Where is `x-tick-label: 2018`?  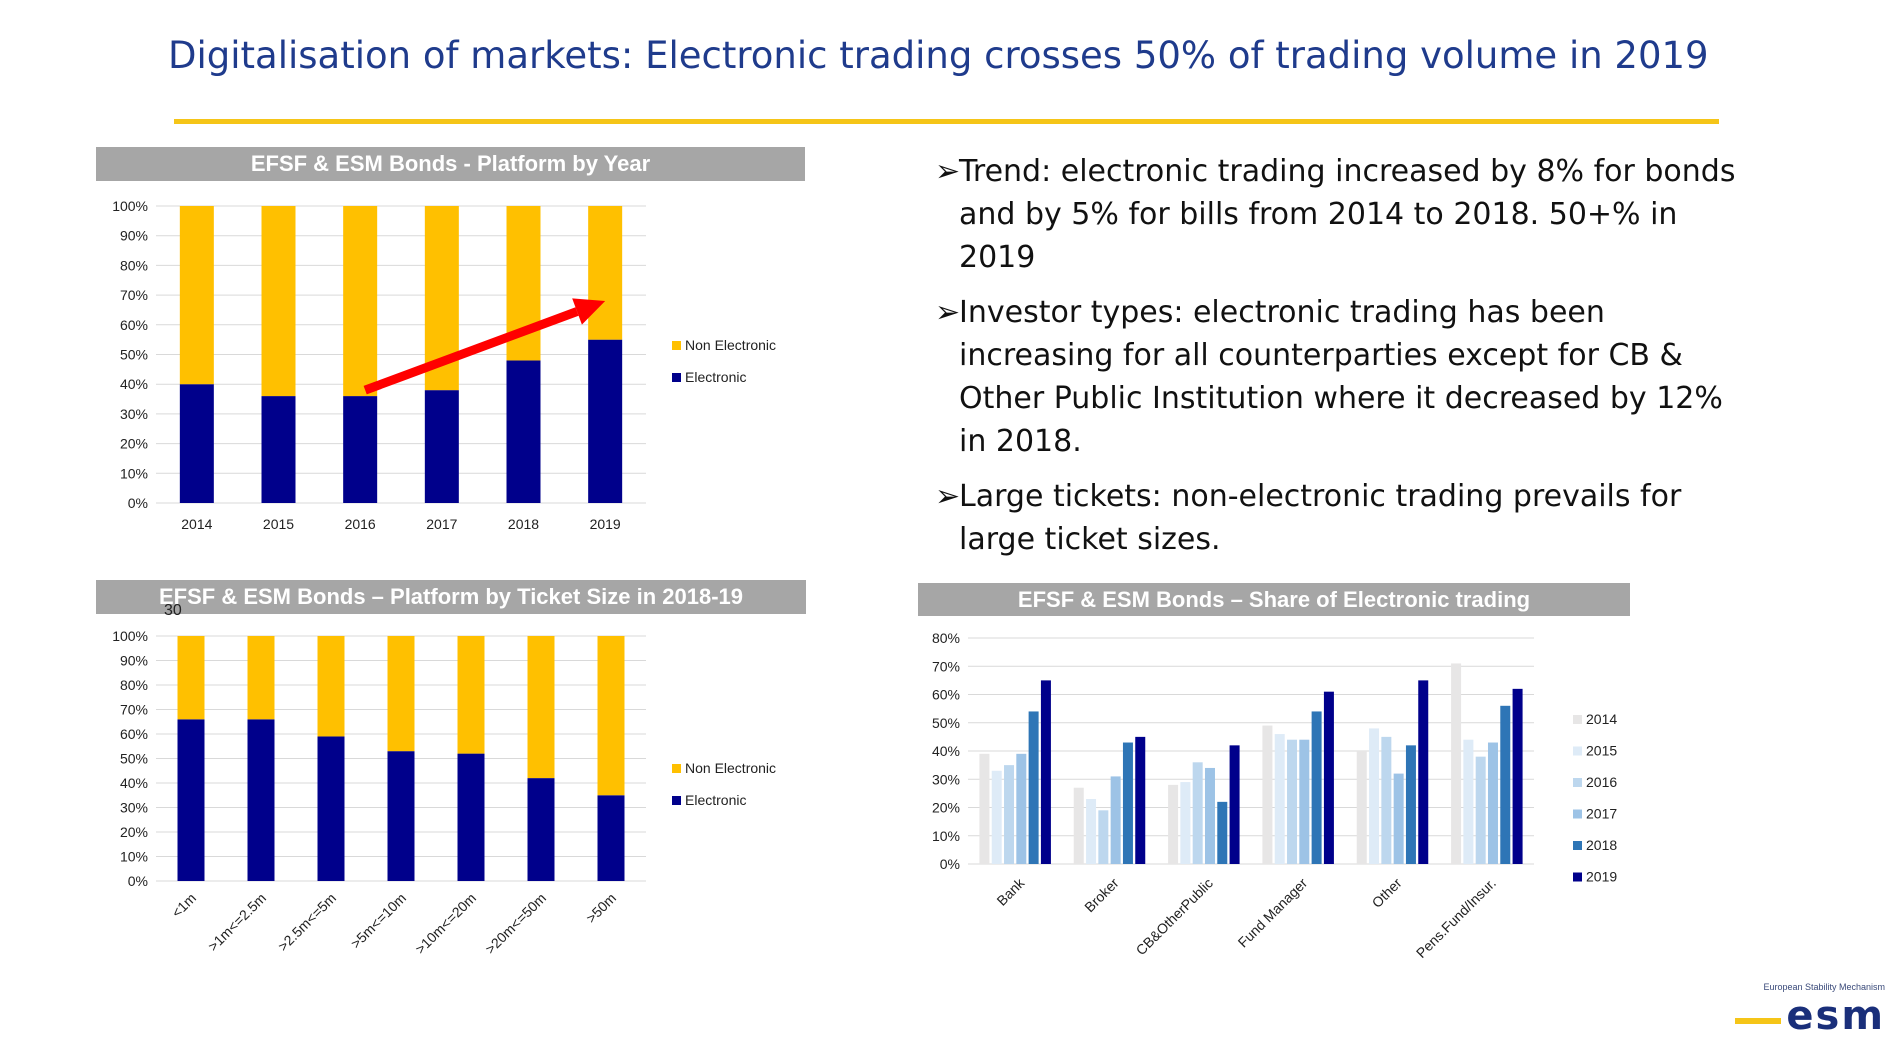 x-tick-label: 2018 is located at coordinates (523, 524).